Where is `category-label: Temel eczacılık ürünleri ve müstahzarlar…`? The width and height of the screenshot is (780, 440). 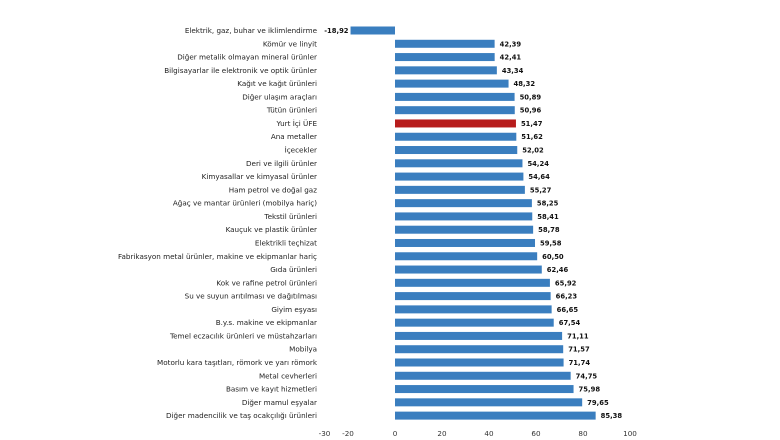
category-label: Temel eczacılık ürünleri ve müstahzarlar… is located at coordinates (243, 335).